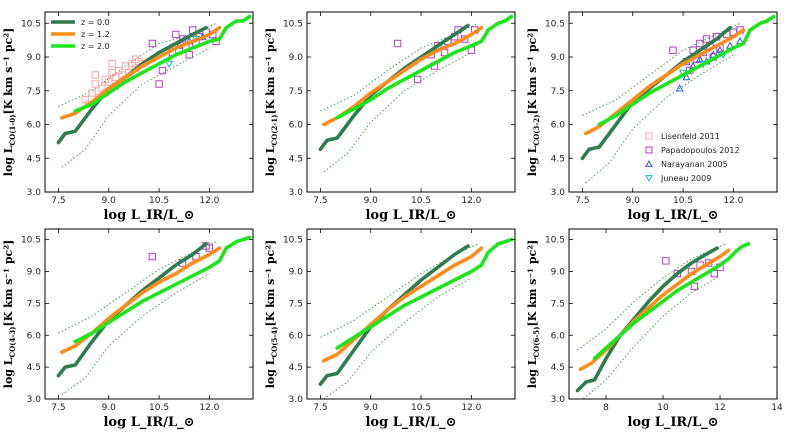  What do you see at coordinates (113, 81) in the screenshot?
I see `observations-lisenfeld-2011` at bounding box center [113, 81].